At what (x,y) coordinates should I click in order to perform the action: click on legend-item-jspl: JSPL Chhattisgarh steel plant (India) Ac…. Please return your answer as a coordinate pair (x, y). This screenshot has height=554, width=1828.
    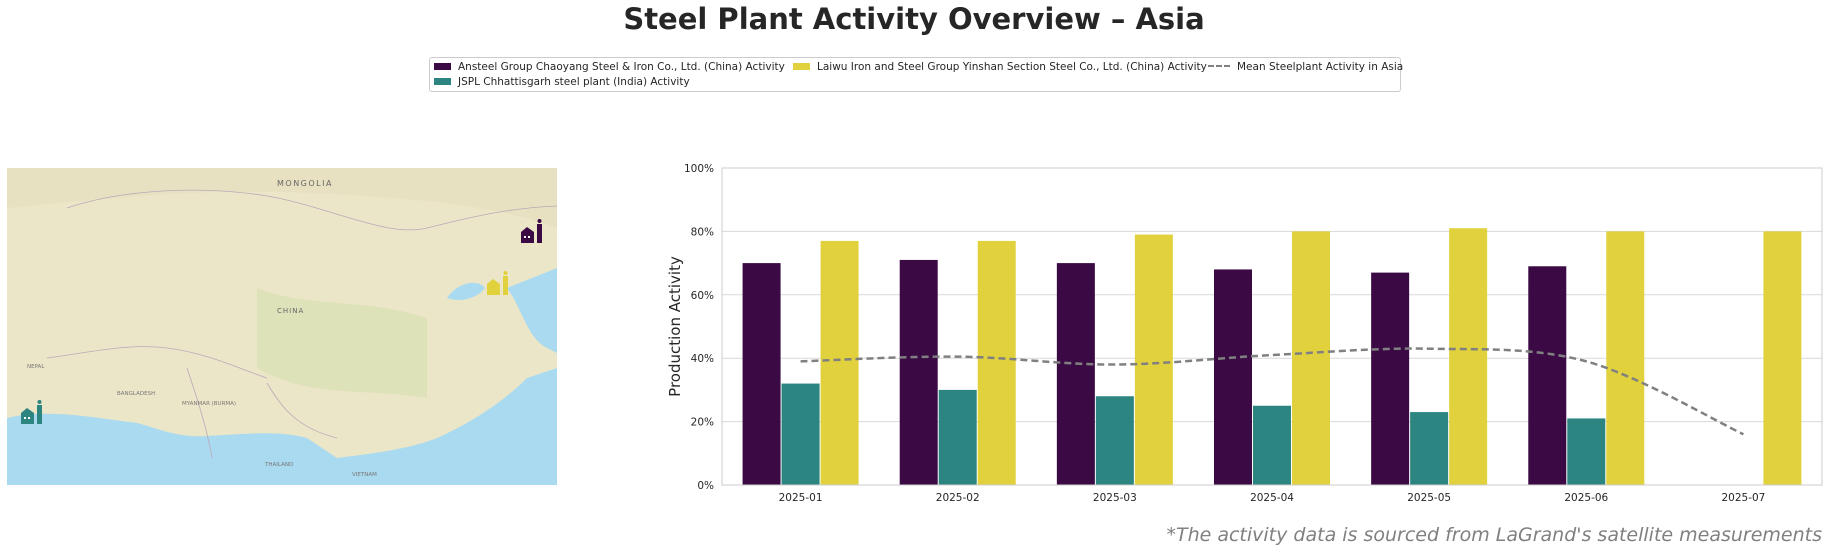
    Looking at the image, I should click on (562, 82).